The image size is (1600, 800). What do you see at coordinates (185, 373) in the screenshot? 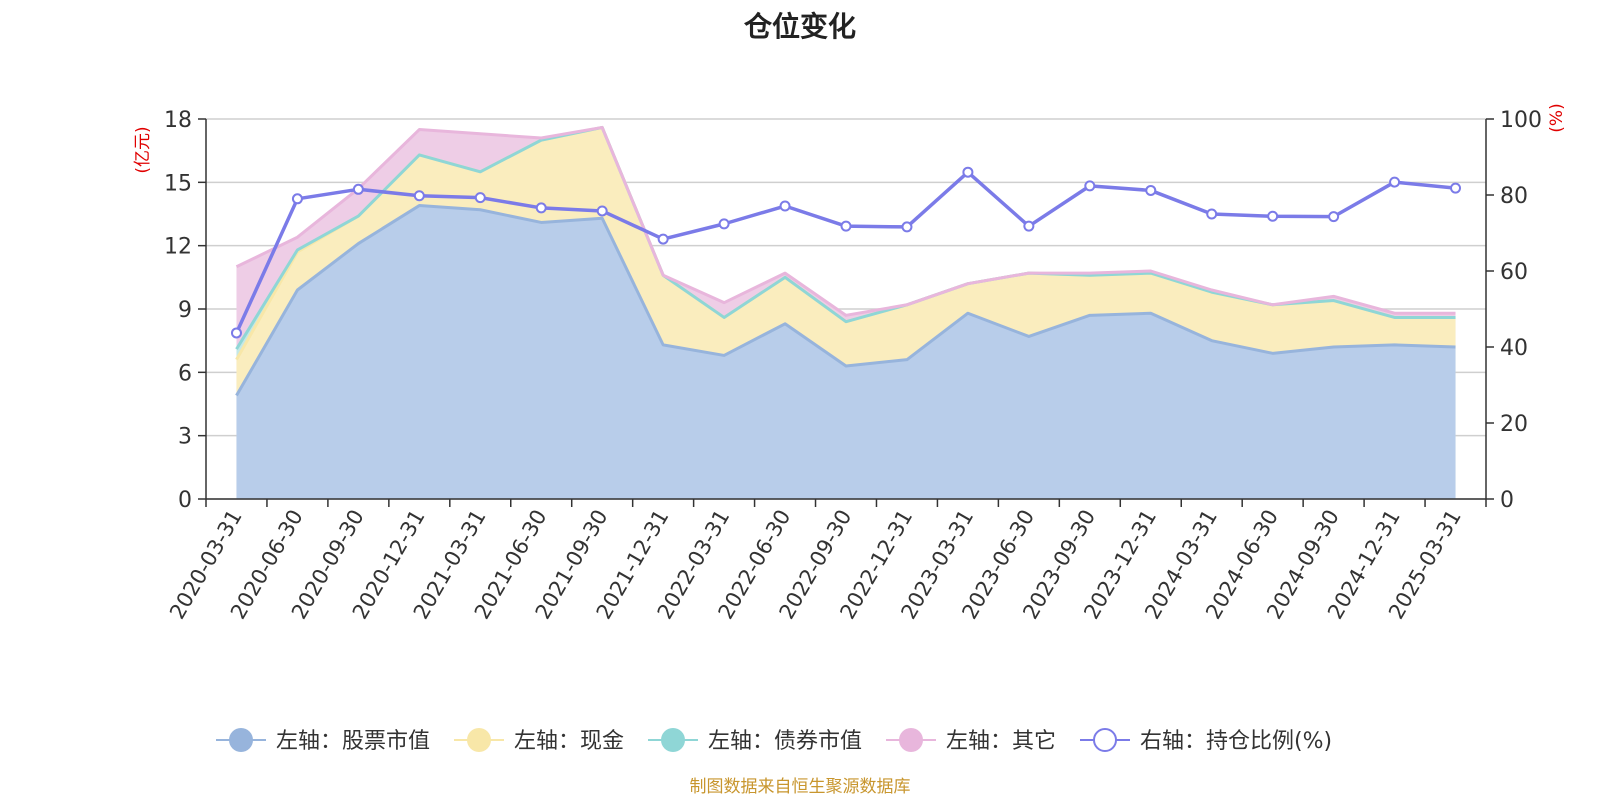
I see `left-tick-label-2: 6` at bounding box center [185, 373].